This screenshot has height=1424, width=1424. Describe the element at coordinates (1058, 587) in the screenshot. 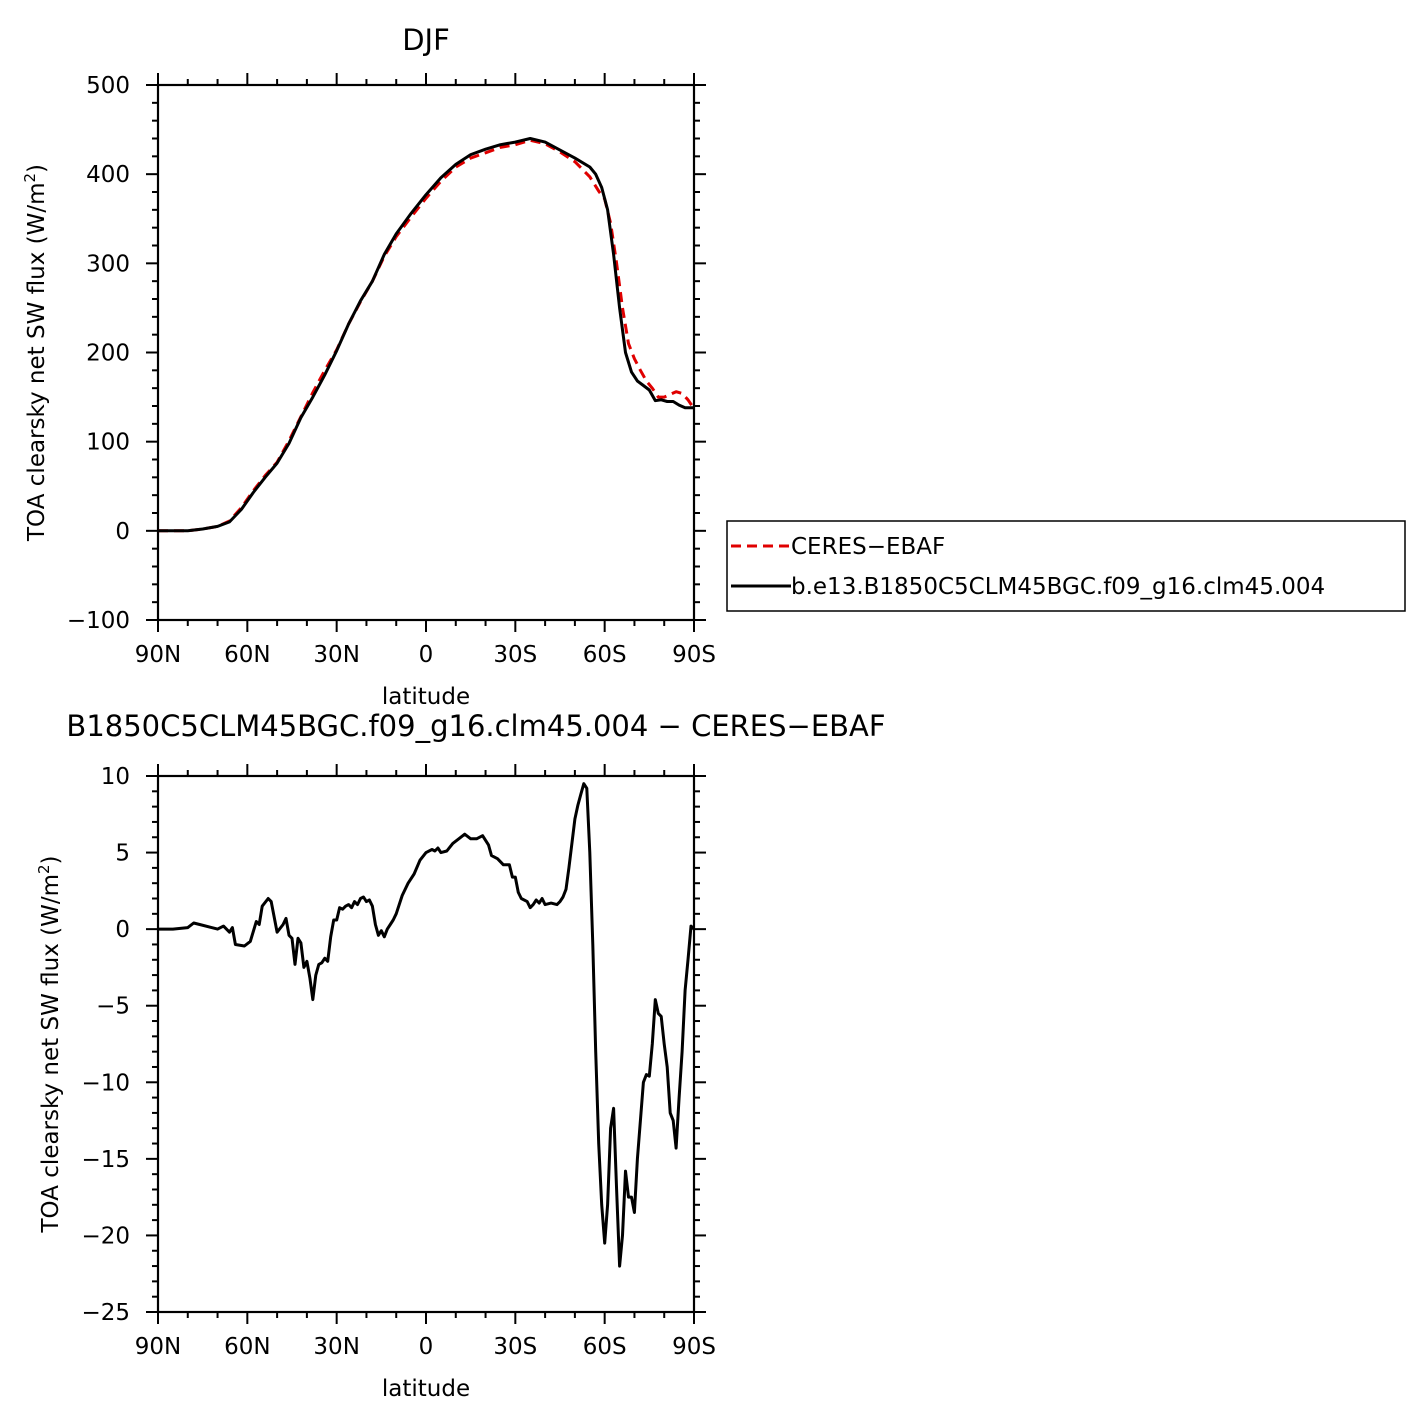

I see `legend-label: b.e13.B1850C5CLM45BGC.f09_g16.clm45.004` at that location.